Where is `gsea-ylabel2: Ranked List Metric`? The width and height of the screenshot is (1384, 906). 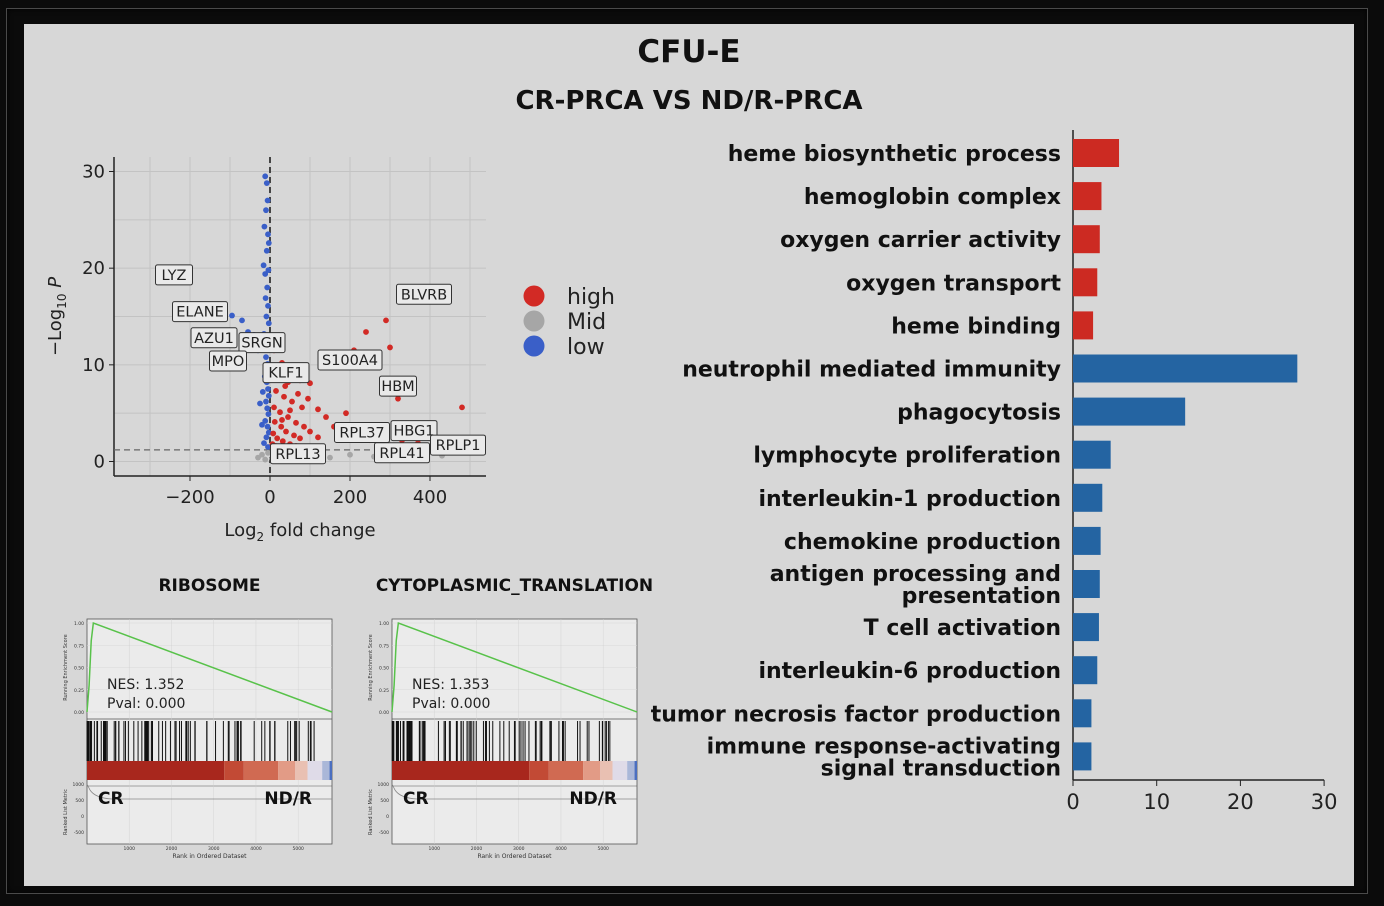
gsea-ylabel2: Ranked List Metric is located at coordinates (371, 812).